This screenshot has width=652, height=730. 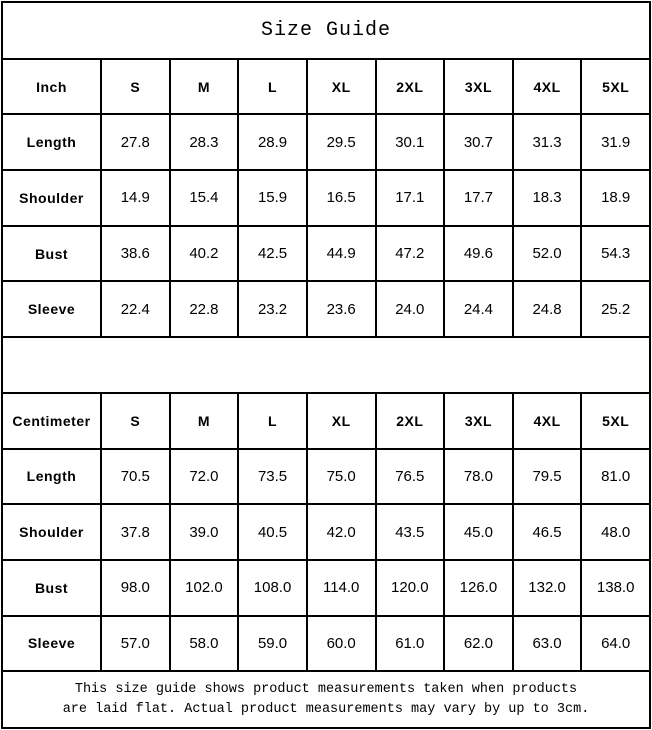 What do you see at coordinates (204, 253) in the screenshot?
I see `value-cell: 40.2` at bounding box center [204, 253].